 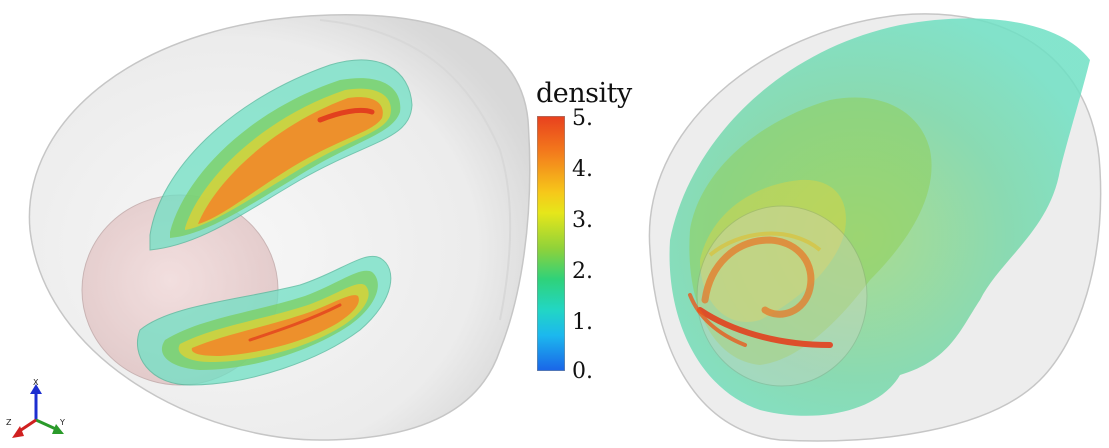 I want to click on axes-triad, so click(x=38, y=411).